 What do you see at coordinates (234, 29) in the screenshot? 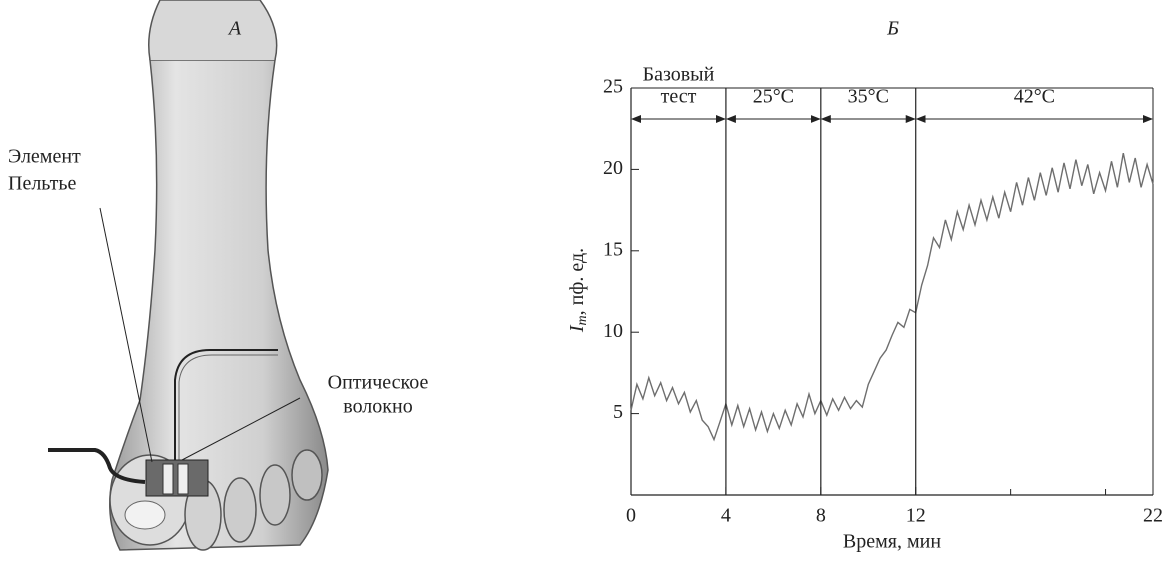
I see `panel-label: А` at bounding box center [234, 29].